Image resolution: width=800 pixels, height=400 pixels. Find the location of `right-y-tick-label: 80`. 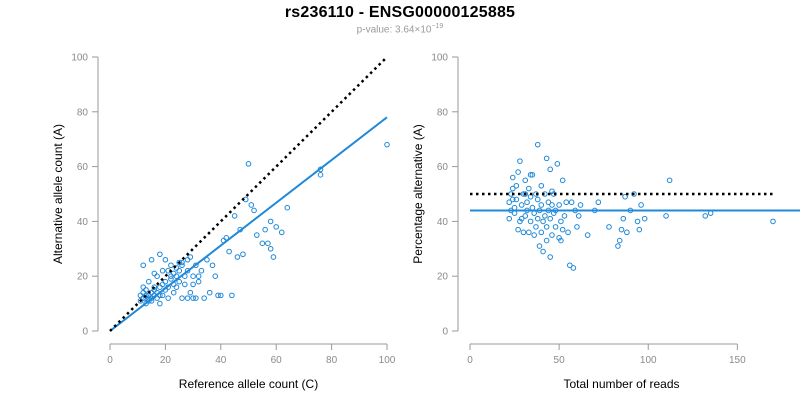

right-y-tick-label: 80 is located at coordinates (443, 112).